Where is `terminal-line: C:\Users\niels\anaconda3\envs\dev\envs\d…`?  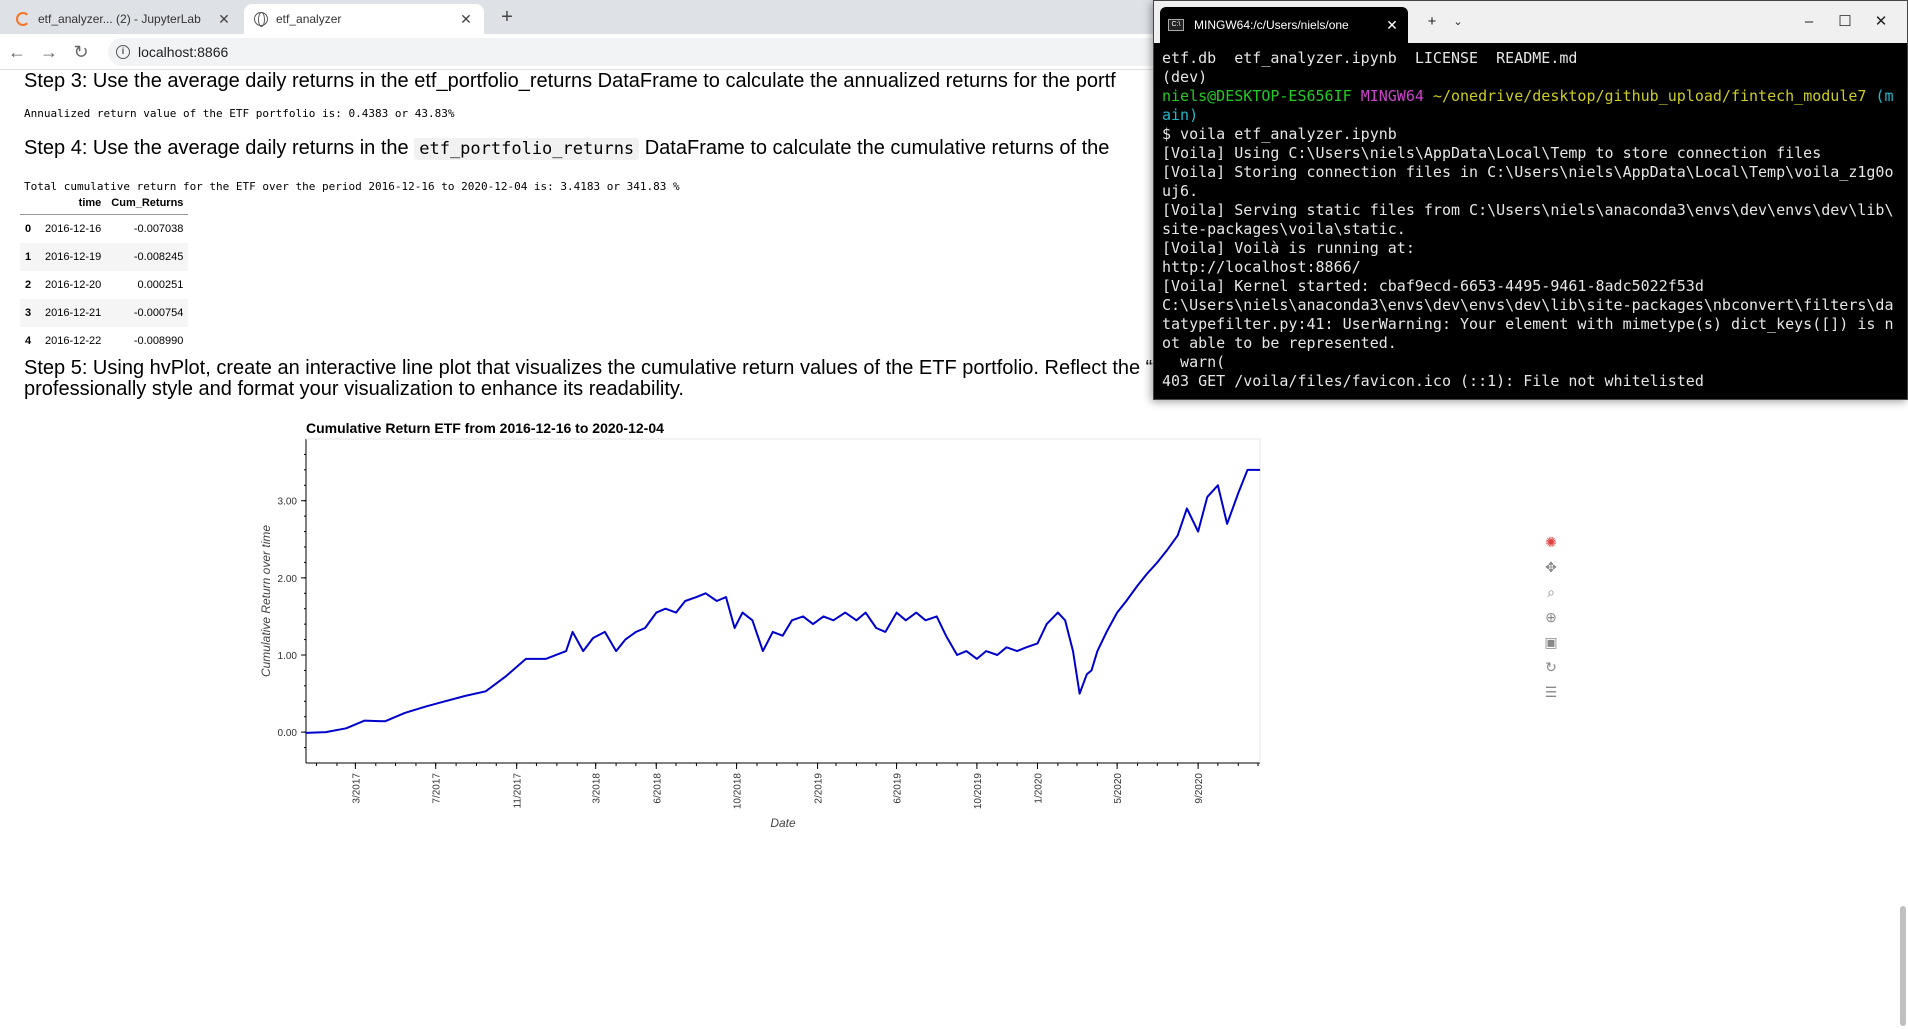
terminal-line: C:\Users\niels\anaconda3\envs\dev\envs\d… is located at coordinates (1528, 305).